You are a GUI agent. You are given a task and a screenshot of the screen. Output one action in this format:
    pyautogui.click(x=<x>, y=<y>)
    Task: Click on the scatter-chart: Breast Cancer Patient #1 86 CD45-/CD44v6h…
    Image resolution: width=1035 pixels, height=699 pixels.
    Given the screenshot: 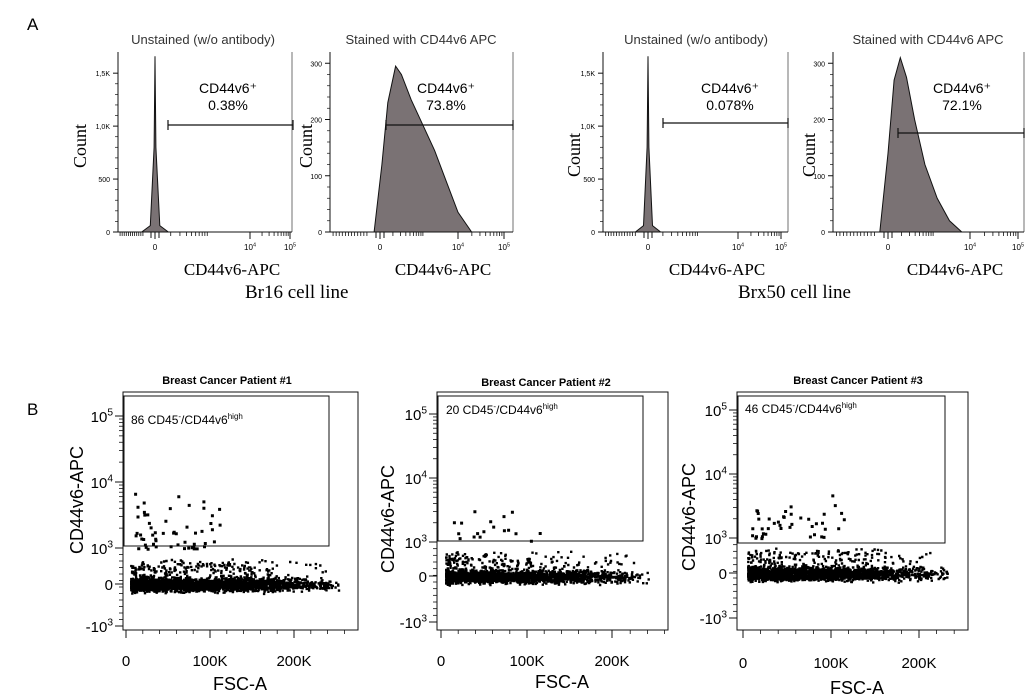 What is the action you would take?
    pyautogui.click(x=213, y=534)
    